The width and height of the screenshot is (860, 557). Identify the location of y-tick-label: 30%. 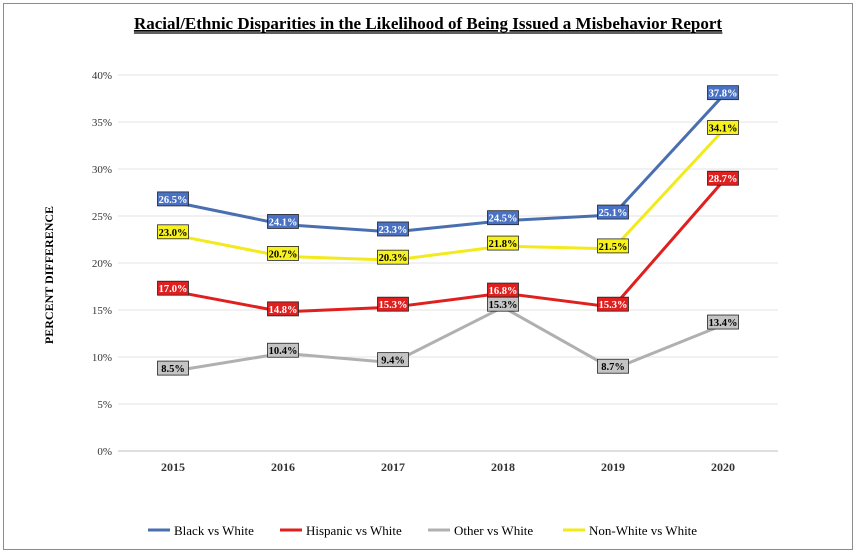
(102, 170).